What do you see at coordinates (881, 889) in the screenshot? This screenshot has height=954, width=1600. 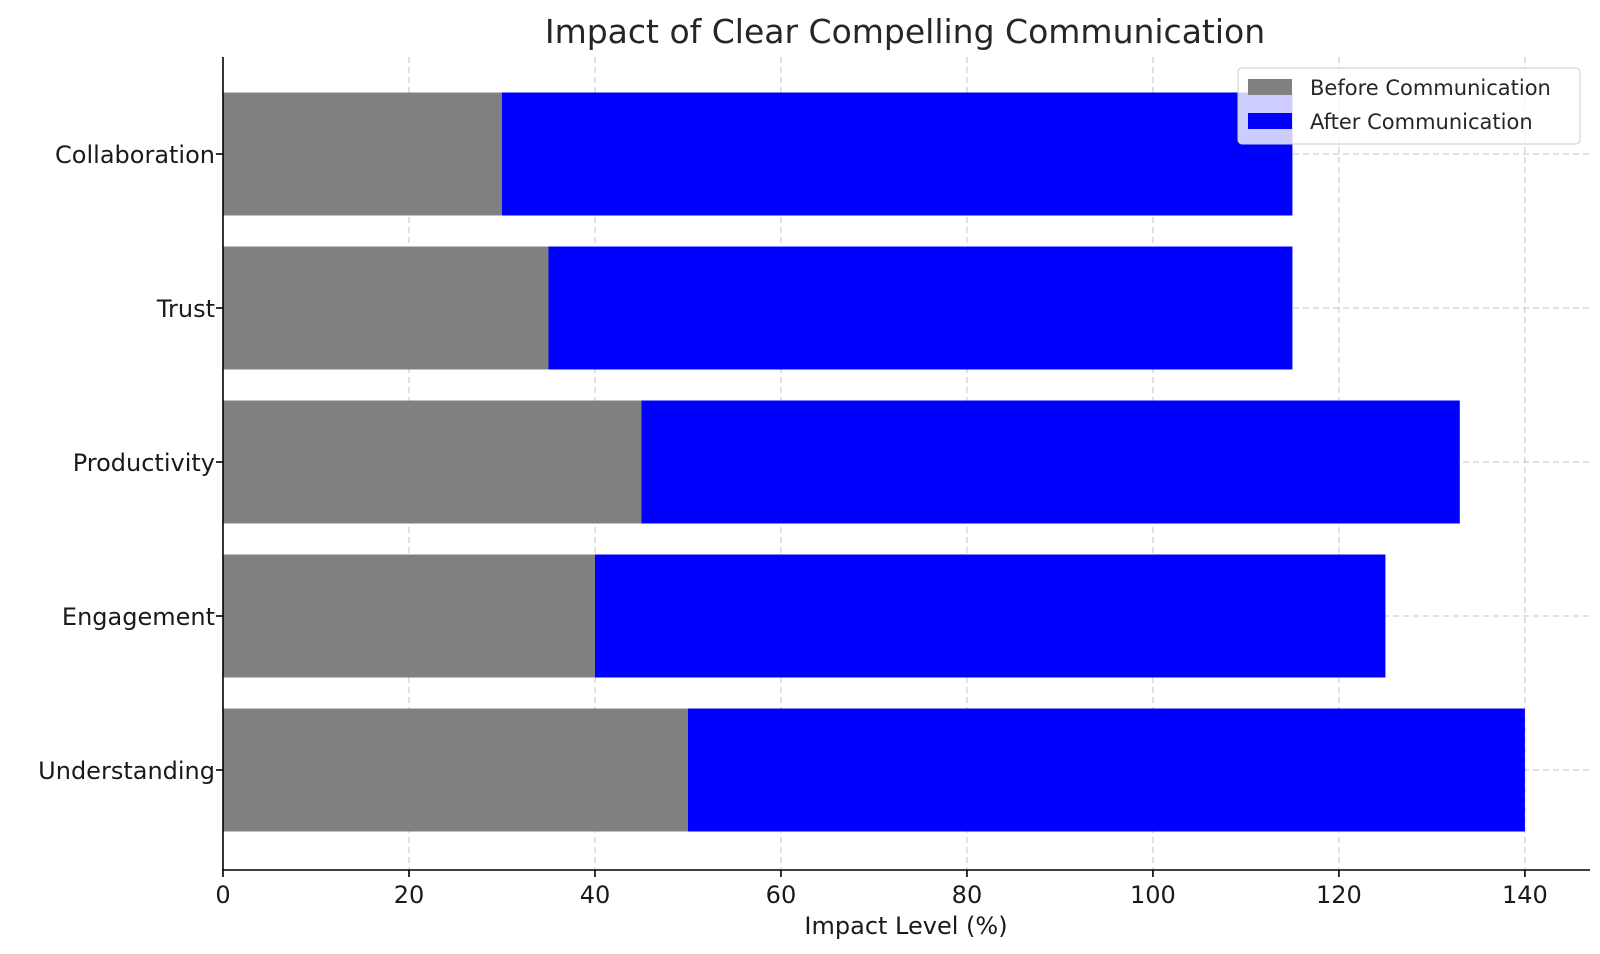 I see `x-ticks: 0 20 40 60 80 100 120 140` at bounding box center [881, 889].